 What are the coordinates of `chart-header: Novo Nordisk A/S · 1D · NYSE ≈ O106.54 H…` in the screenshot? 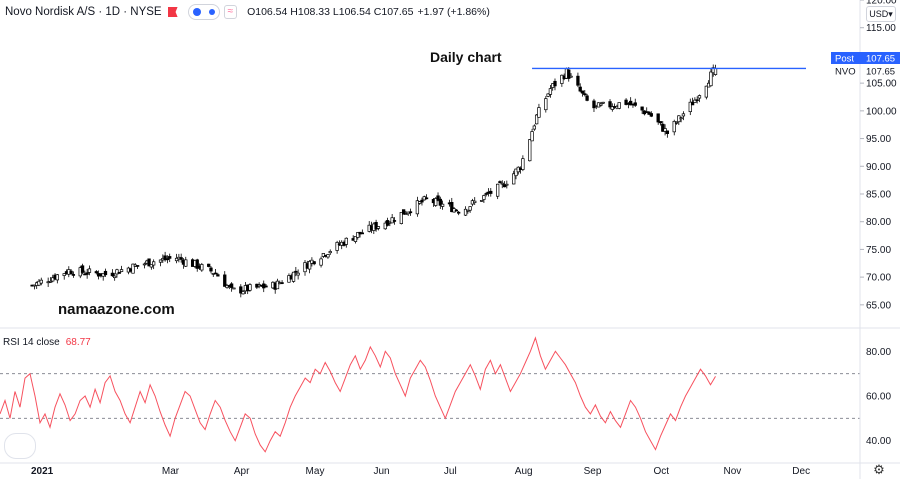 It's located at (430, 12).